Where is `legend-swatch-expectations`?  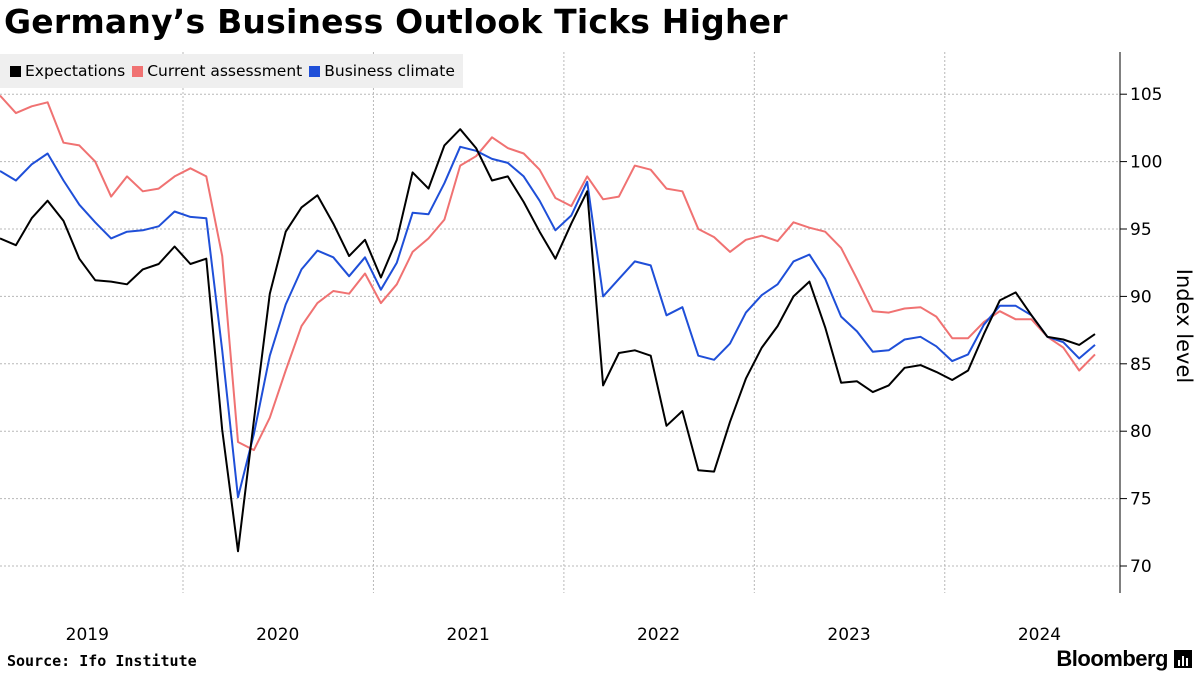
legend-swatch-expectations is located at coordinates (15, 71).